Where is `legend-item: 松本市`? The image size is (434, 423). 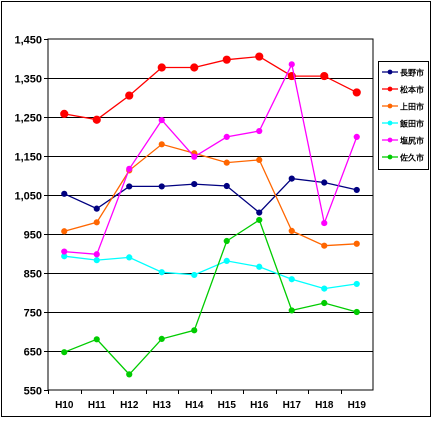 legend-item: 松本市 is located at coordinates (403, 90).